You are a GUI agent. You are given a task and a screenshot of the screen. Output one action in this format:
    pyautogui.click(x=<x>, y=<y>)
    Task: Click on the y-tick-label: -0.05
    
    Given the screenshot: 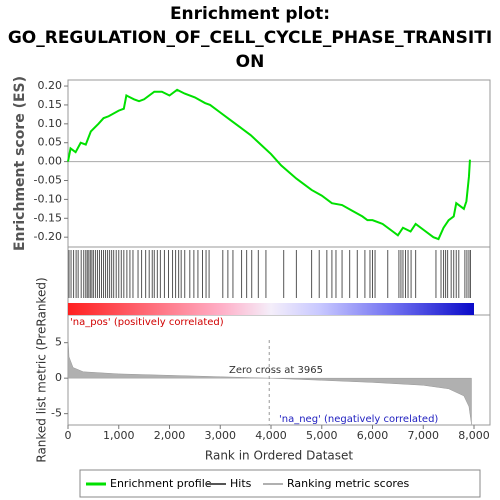 What is the action you would take?
    pyautogui.click(x=48, y=180)
    